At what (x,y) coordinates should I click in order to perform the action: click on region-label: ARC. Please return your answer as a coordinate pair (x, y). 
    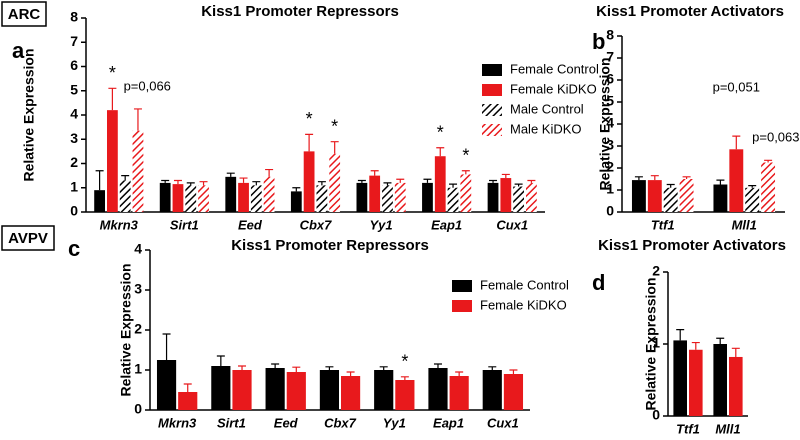
    Looking at the image, I should click on (24, 14).